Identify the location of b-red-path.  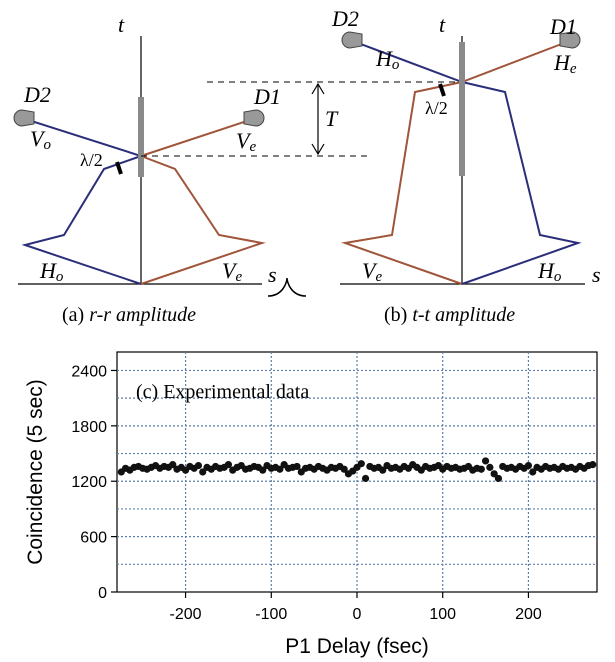
(457, 162).